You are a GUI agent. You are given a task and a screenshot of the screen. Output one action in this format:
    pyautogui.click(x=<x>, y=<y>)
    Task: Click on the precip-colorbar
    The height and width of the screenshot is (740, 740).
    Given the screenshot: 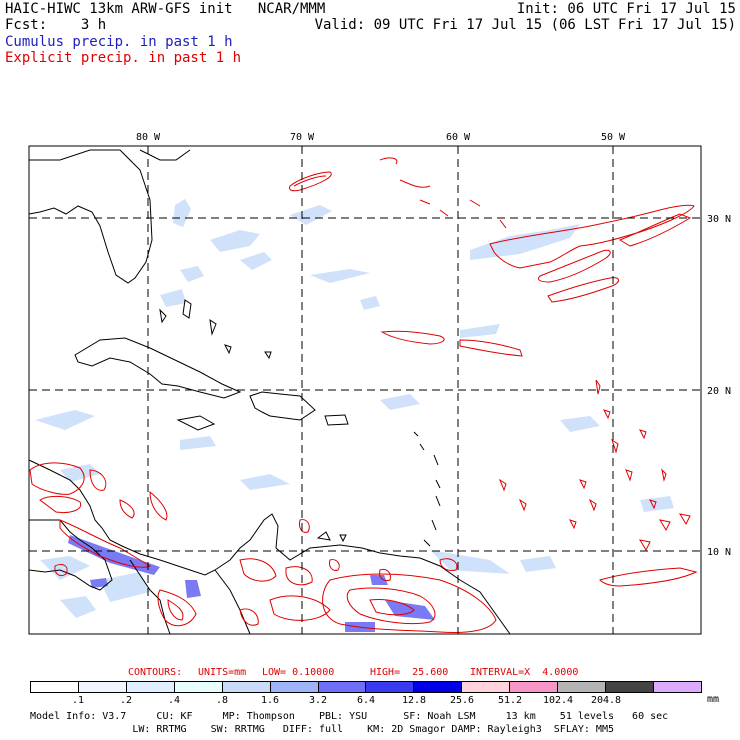 What is the action you would take?
    pyautogui.click(x=366, y=687)
    